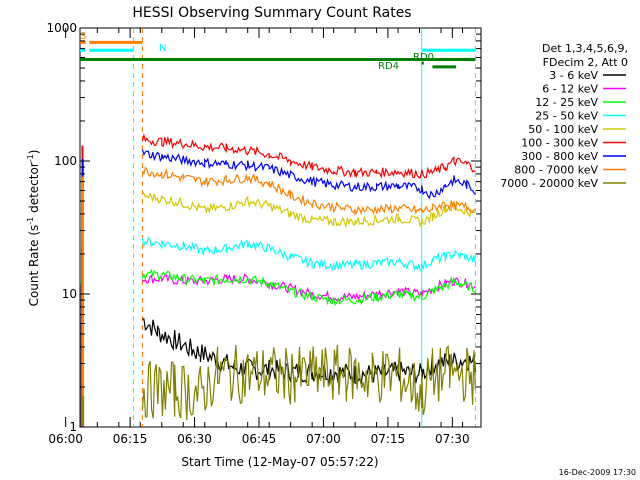  I want to click on legend-item-label: 300 - 800 keV, so click(559, 156).